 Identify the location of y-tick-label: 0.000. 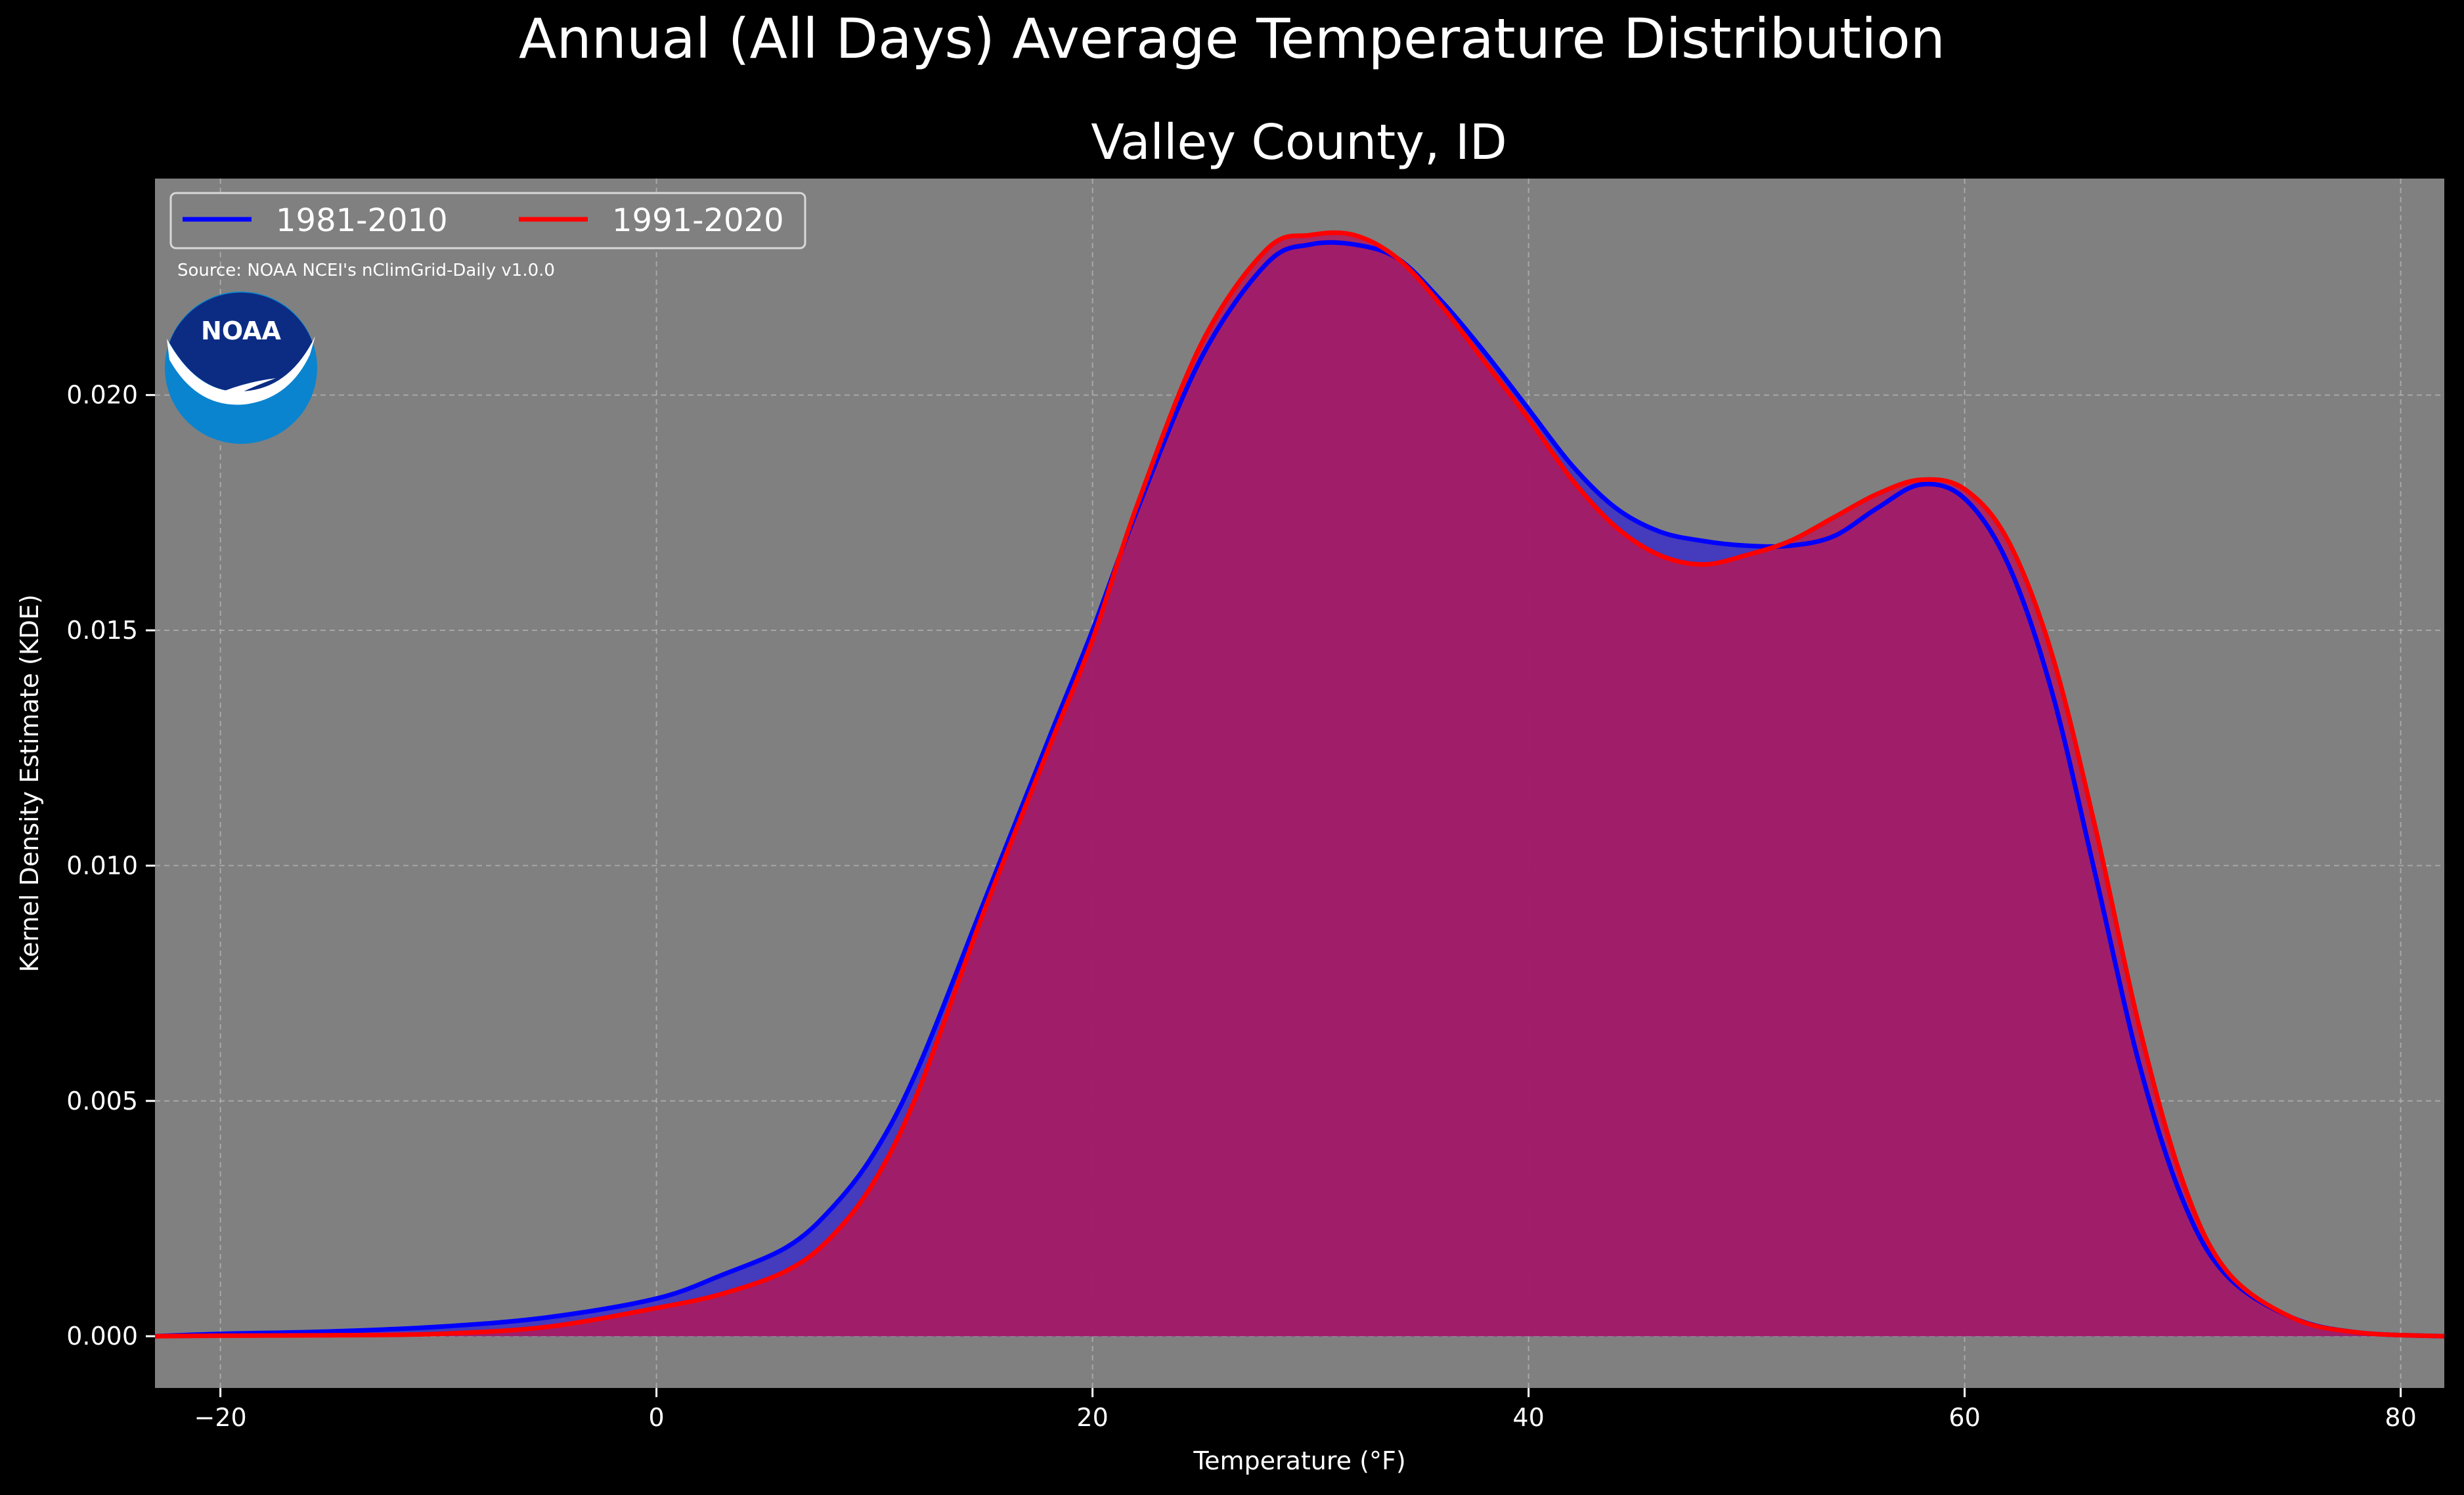
(102, 1336).